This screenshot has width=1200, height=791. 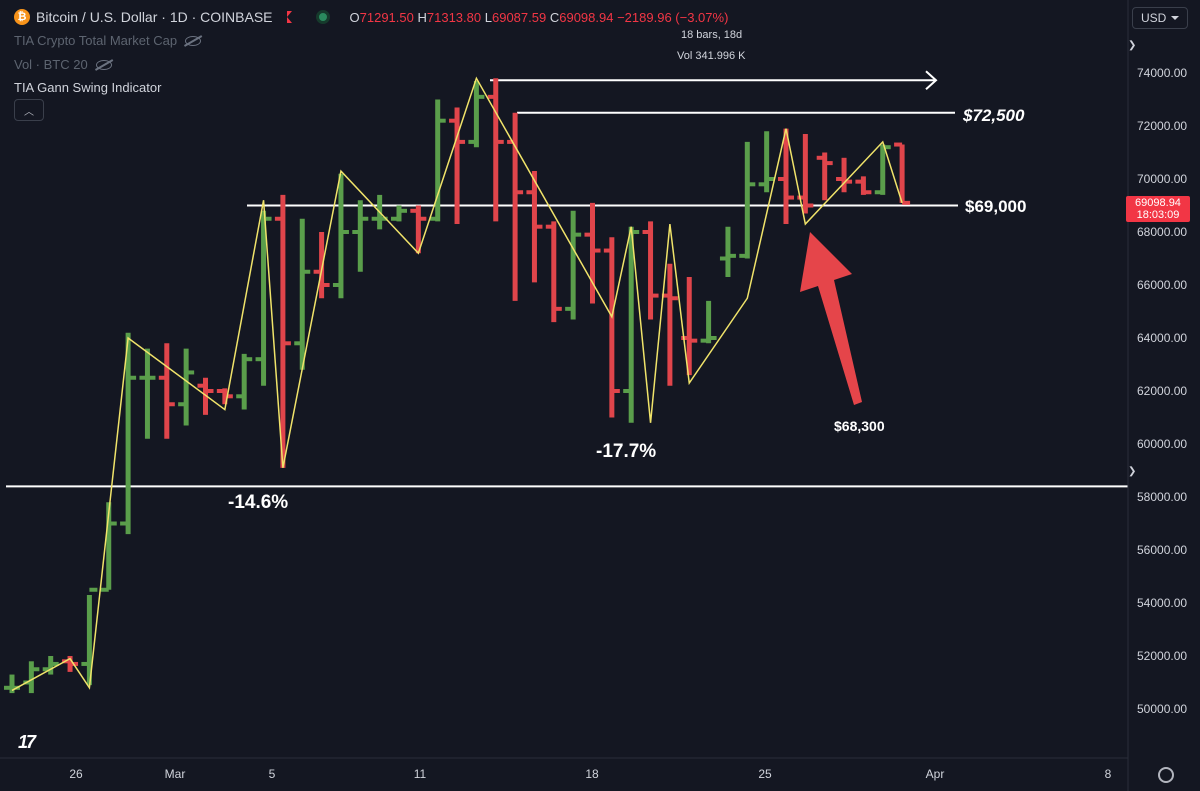 What do you see at coordinates (994, 115) in the screenshot?
I see `level-label-72500: $72,500` at bounding box center [994, 115].